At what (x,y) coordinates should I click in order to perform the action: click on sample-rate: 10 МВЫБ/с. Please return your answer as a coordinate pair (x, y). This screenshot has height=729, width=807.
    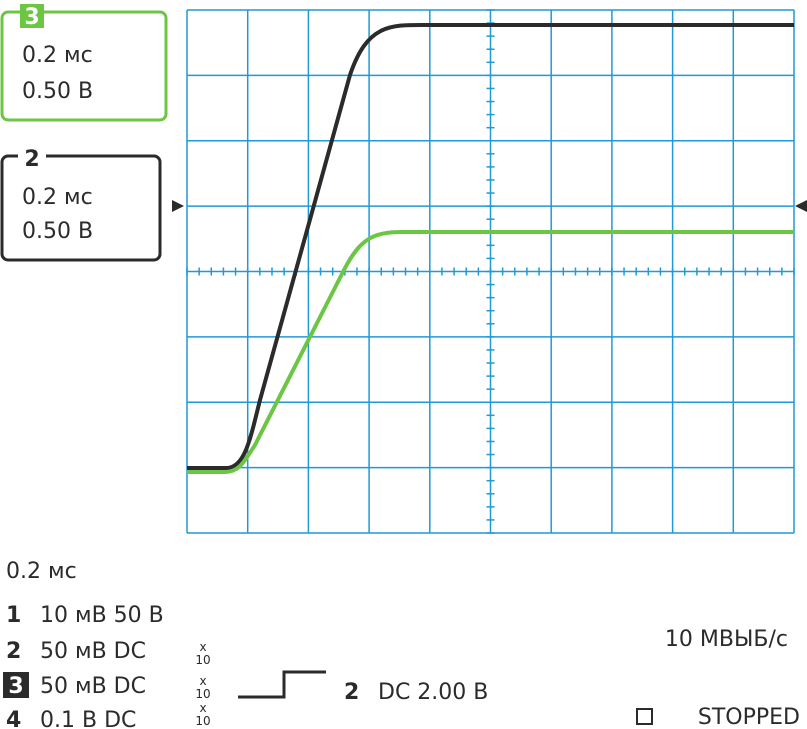
    Looking at the image, I should click on (726, 639).